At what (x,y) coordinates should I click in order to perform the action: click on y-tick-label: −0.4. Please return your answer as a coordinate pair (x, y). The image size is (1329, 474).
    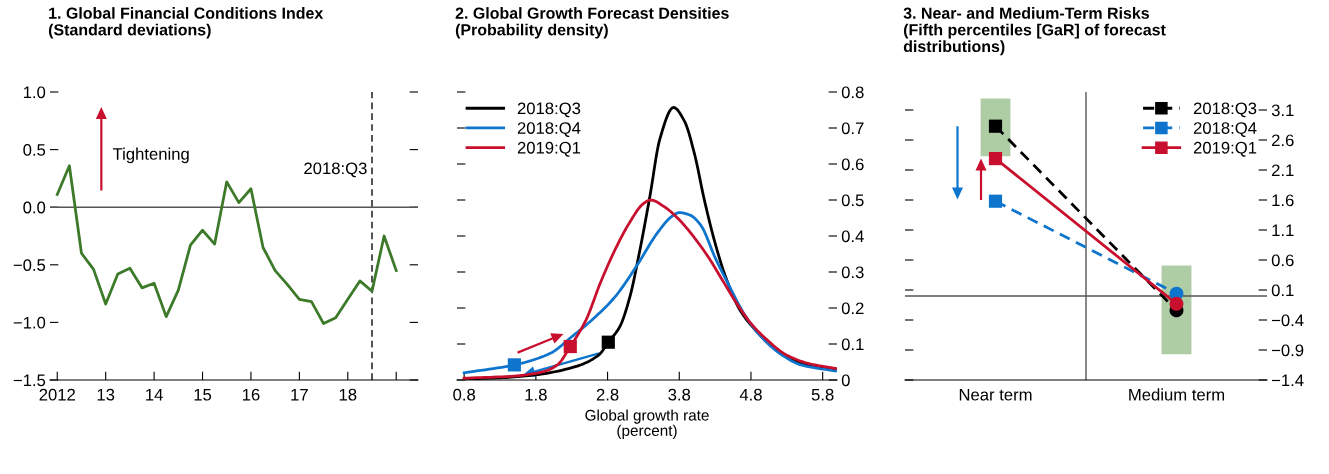
    Looking at the image, I should click on (1287, 320).